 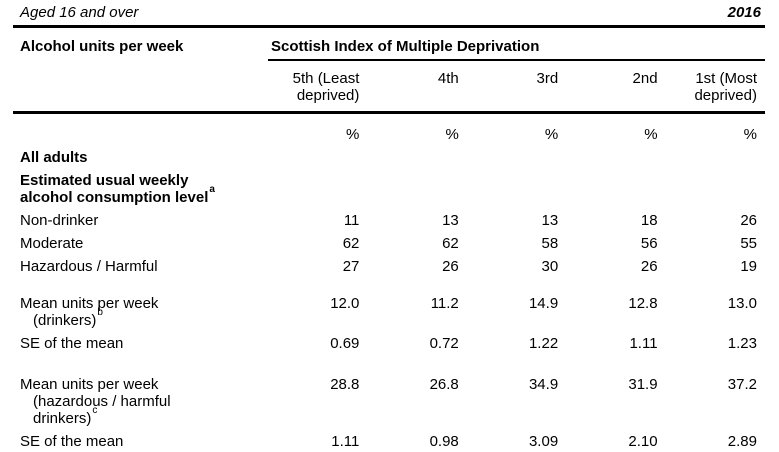 What do you see at coordinates (649, 243) in the screenshot?
I see `value-cell: 56` at bounding box center [649, 243].